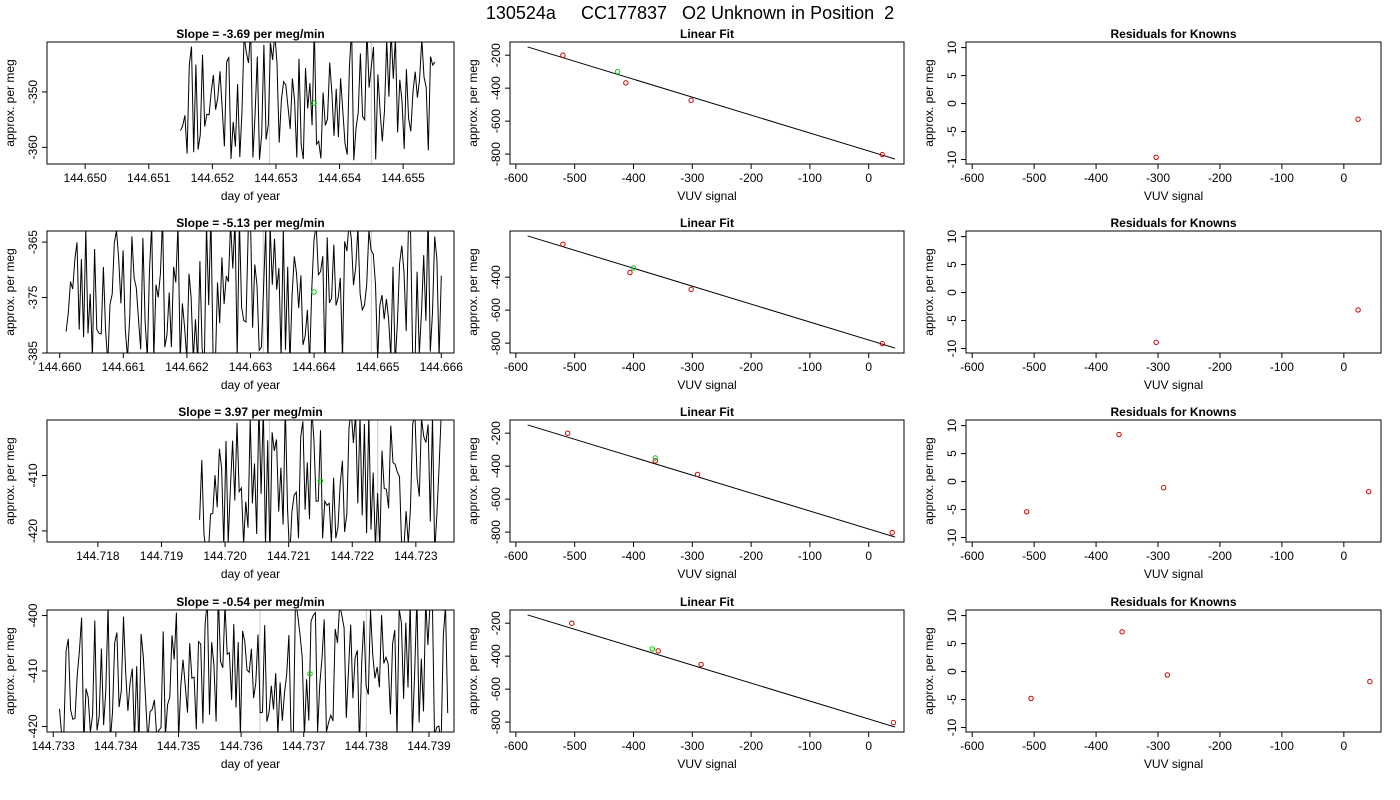 The image size is (1400, 800). What do you see at coordinates (33, 242) in the screenshot?
I see `y-tick-label: -365` at bounding box center [33, 242].